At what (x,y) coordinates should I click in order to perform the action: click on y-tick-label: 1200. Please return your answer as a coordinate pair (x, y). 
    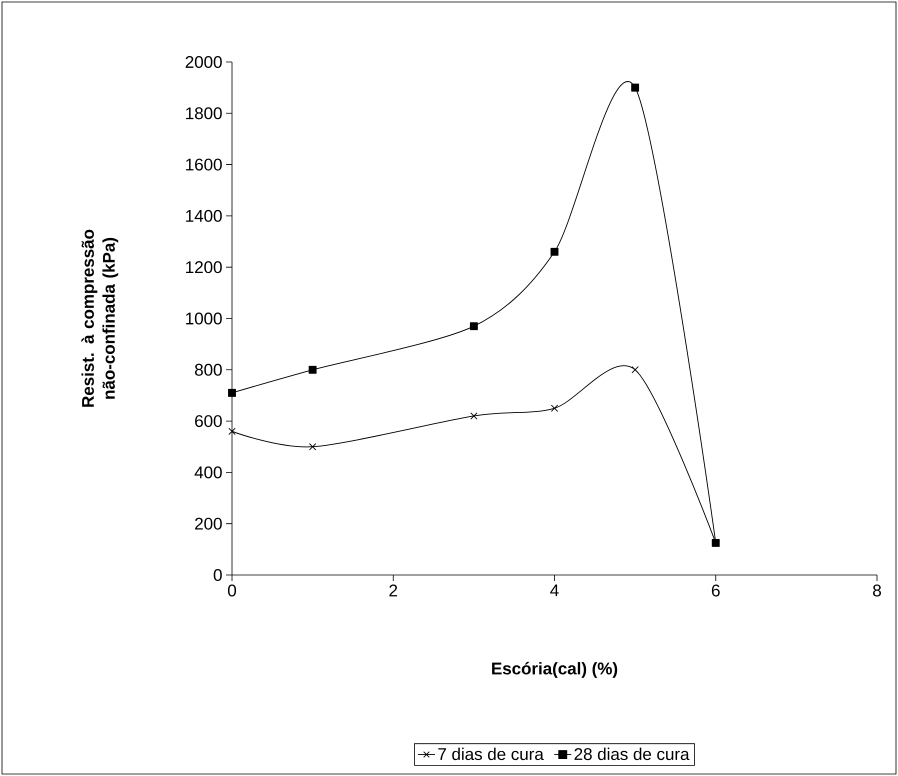
    Looking at the image, I should click on (204, 267).